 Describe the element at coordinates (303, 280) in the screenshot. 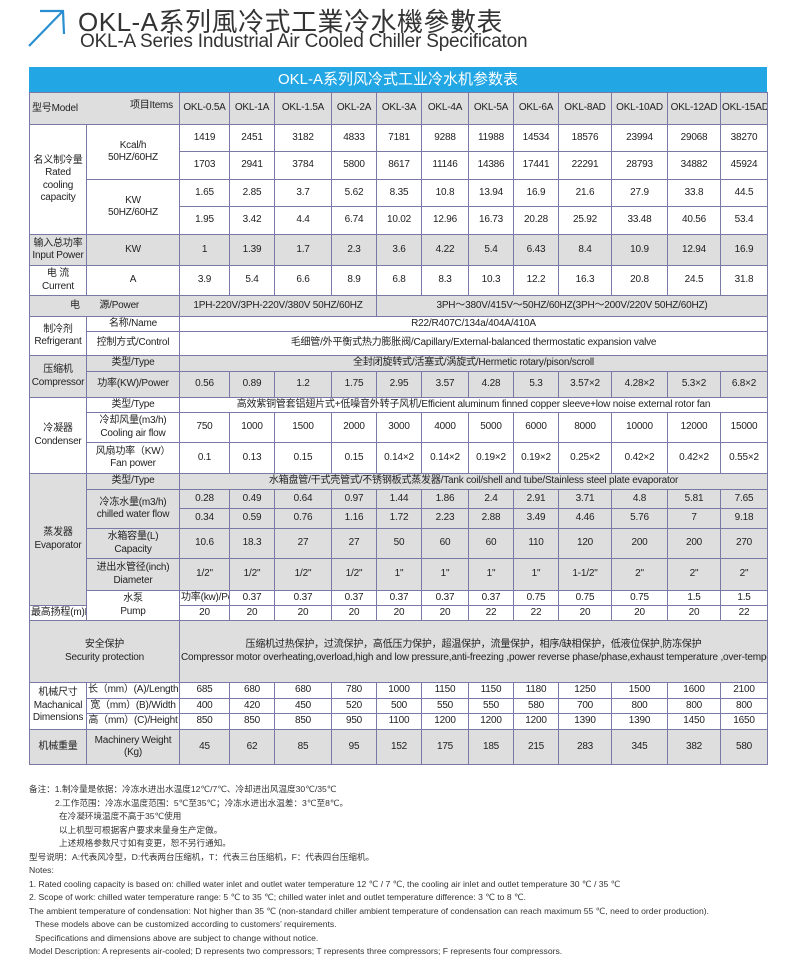

I see `value-cell: 6.6` at that location.